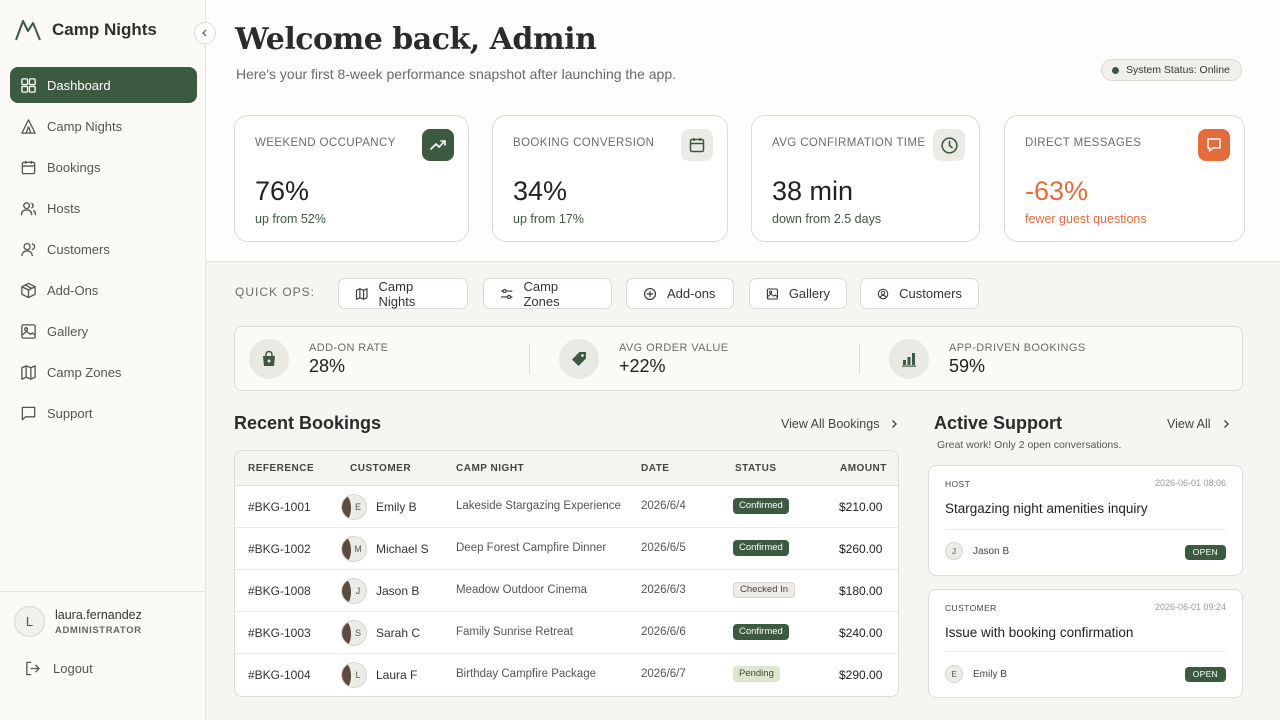 The height and width of the screenshot is (720, 1280). Describe the element at coordinates (85, 126) in the screenshot. I see `sidebar-item-label: Camp Nights` at that location.